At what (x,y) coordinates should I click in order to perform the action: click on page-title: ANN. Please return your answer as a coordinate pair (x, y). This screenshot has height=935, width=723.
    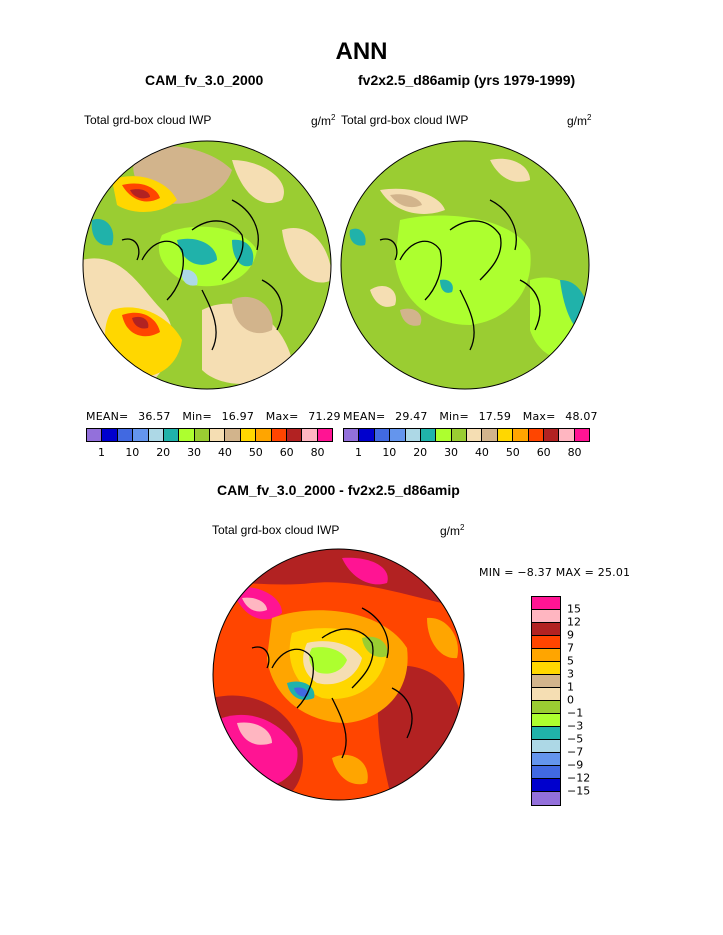
    Looking at the image, I should click on (361, 51).